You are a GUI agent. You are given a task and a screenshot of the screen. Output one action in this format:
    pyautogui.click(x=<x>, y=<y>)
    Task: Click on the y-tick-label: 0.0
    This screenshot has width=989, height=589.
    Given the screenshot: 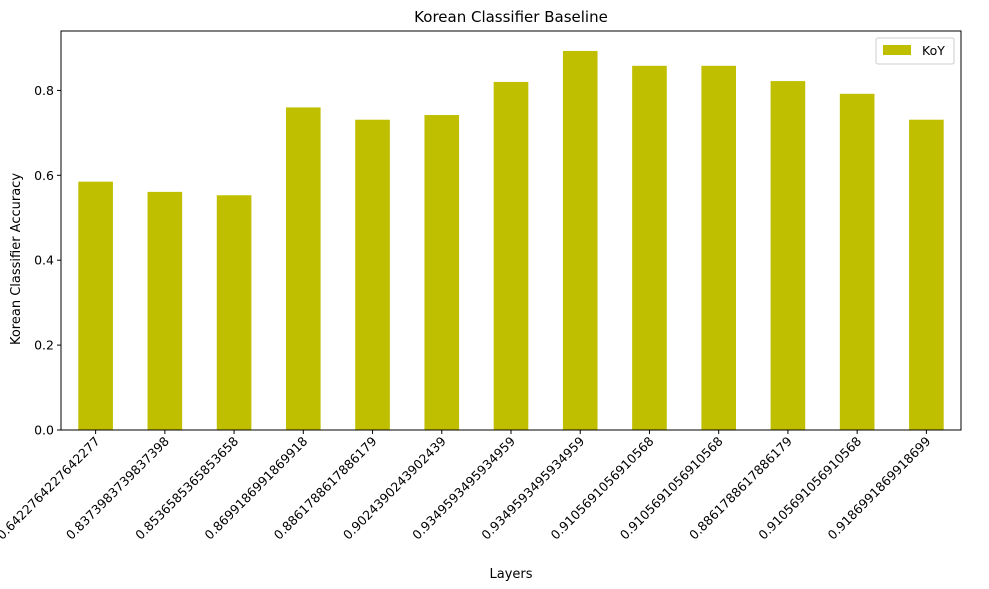 What is the action you would take?
    pyautogui.click(x=44, y=430)
    